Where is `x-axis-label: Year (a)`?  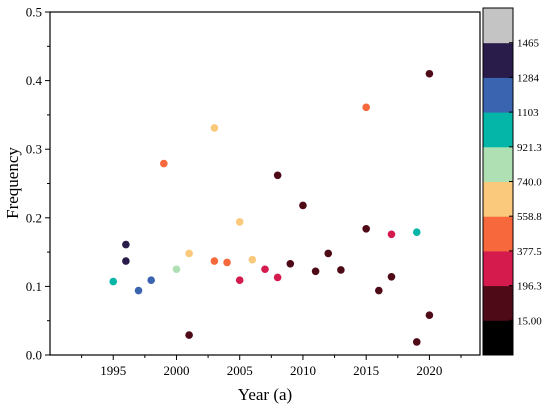 x-axis-label: Year (a) is located at coordinates (265, 394).